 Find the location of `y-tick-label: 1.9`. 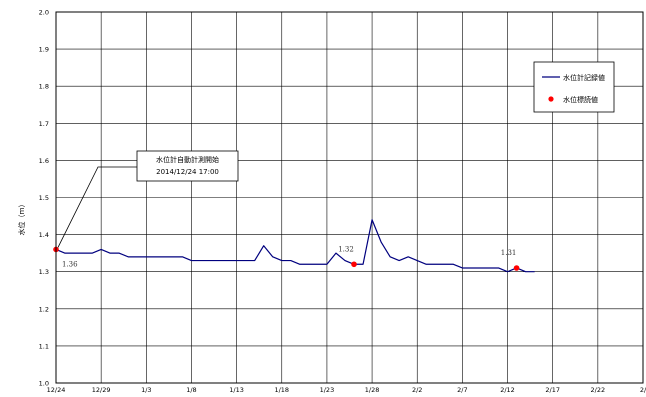

y-tick-label: 1.9 is located at coordinates (44, 50).